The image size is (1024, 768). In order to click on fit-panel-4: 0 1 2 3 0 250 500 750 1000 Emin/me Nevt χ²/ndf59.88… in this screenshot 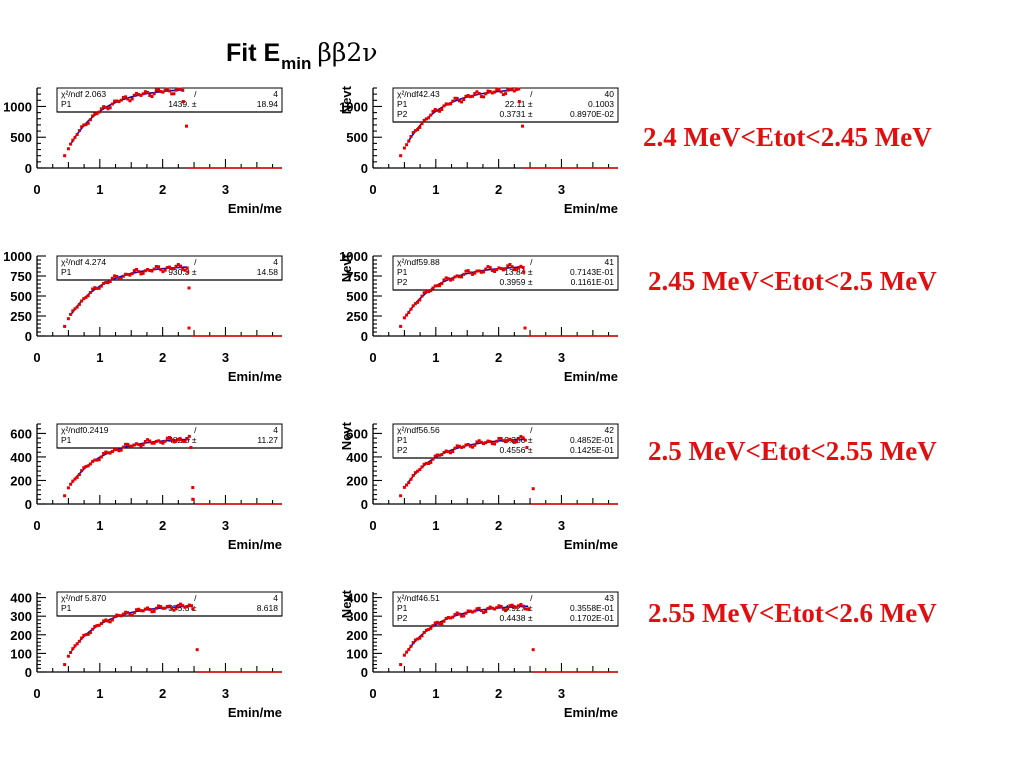, I will do `click(481, 319)`.